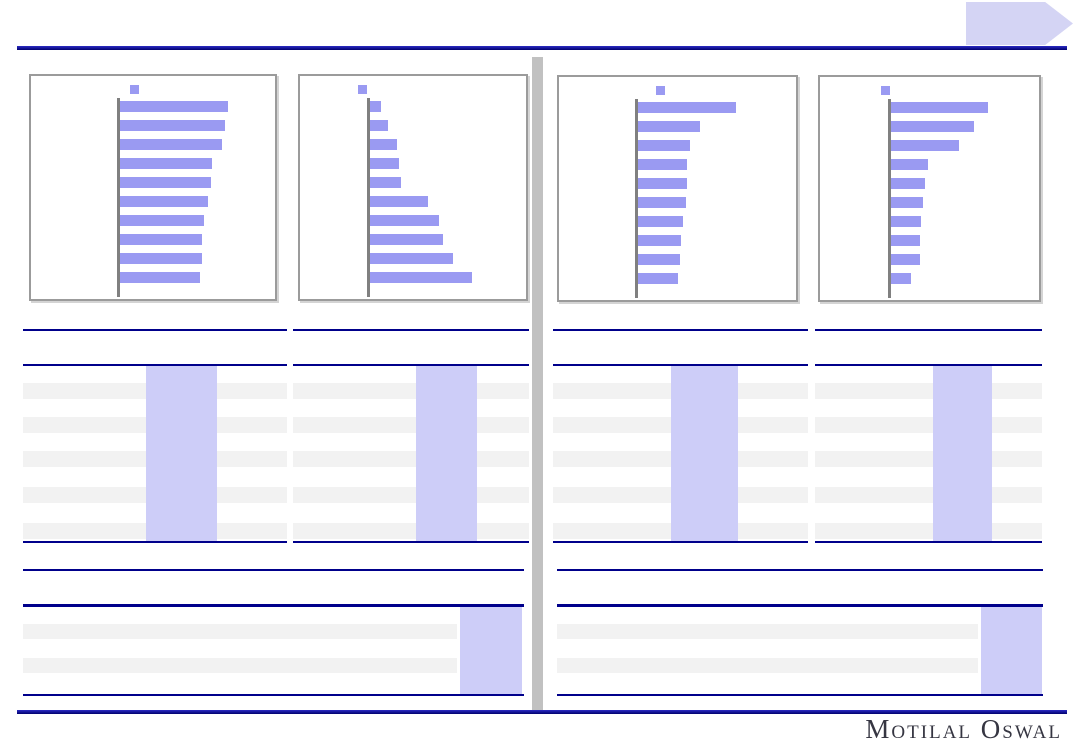 The image size is (1083, 750). What do you see at coordinates (542, 48) in the screenshot?
I see `top-rule` at bounding box center [542, 48].